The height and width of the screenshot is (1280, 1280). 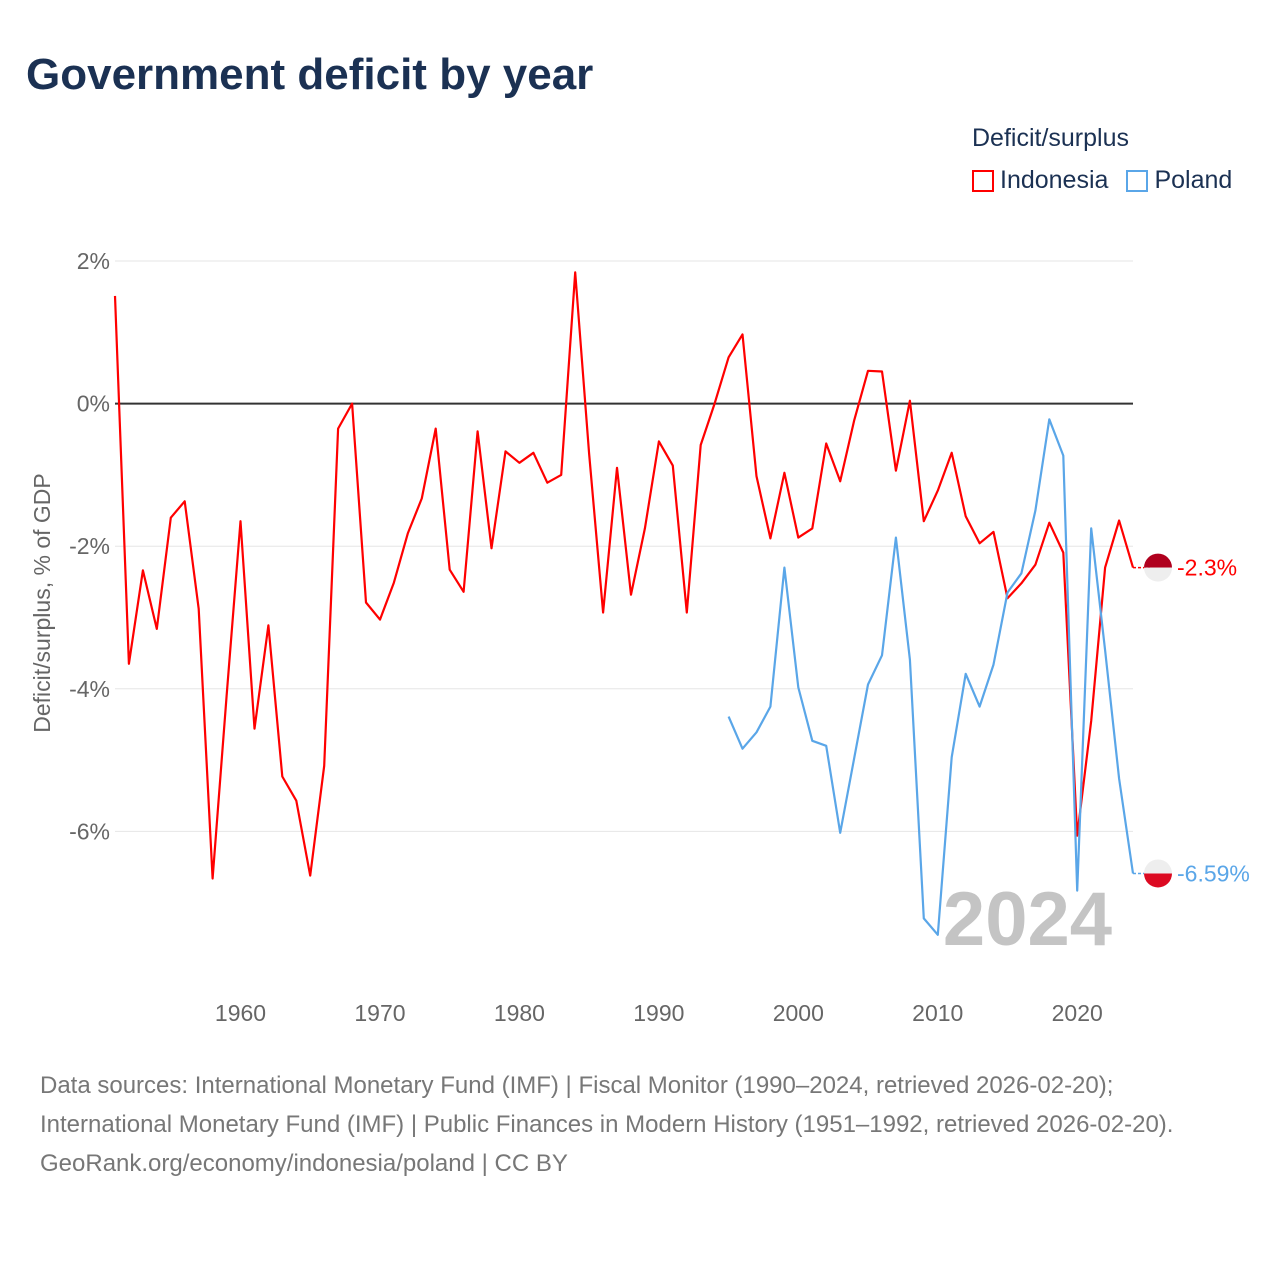 What do you see at coordinates (937, 1013) in the screenshot?
I see `x-tick-label: 2010` at bounding box center [937, 1013].